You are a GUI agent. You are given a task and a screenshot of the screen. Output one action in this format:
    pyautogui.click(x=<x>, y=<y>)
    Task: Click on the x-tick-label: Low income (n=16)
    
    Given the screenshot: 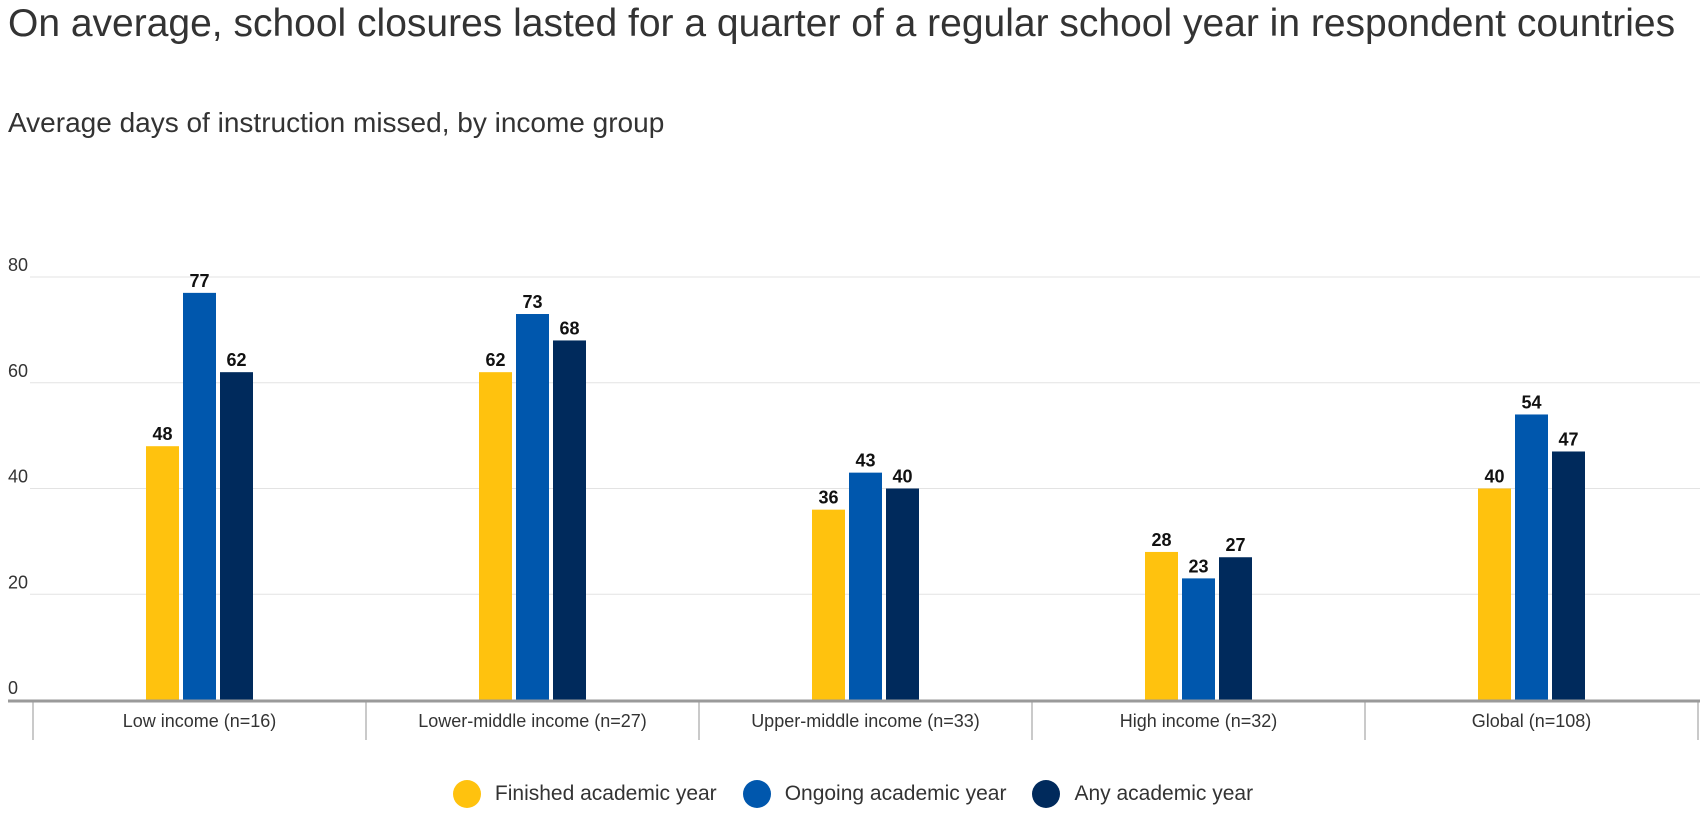 What is the action you would take?
    pyautogui.click(x=200, y=721)
    